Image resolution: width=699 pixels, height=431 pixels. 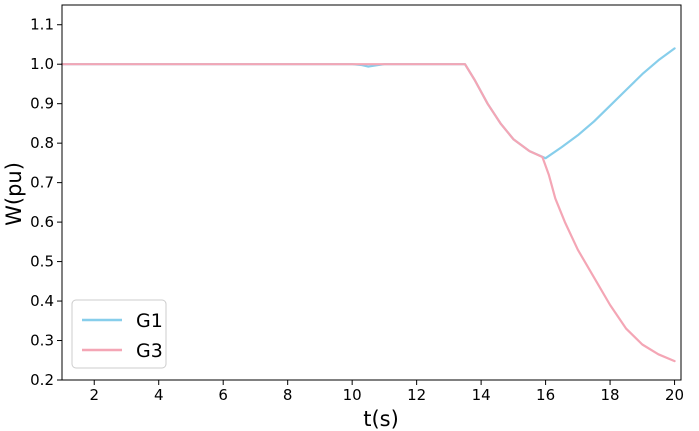 I want to click on y-tick-label: 1.1, so click(x=42, y=25).